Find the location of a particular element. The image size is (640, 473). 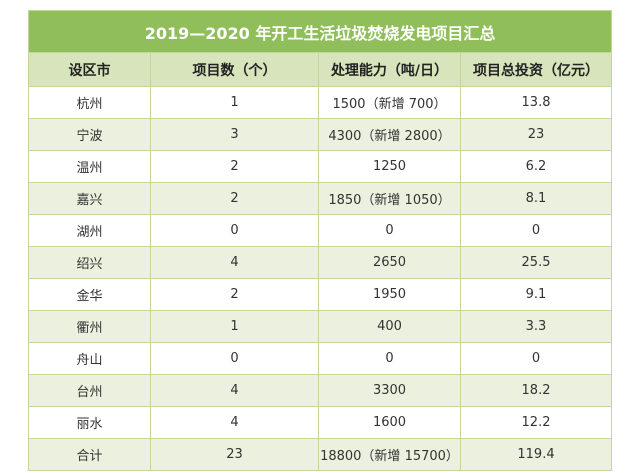

table-cell: 6.2 is located at coordinates (536, 166).